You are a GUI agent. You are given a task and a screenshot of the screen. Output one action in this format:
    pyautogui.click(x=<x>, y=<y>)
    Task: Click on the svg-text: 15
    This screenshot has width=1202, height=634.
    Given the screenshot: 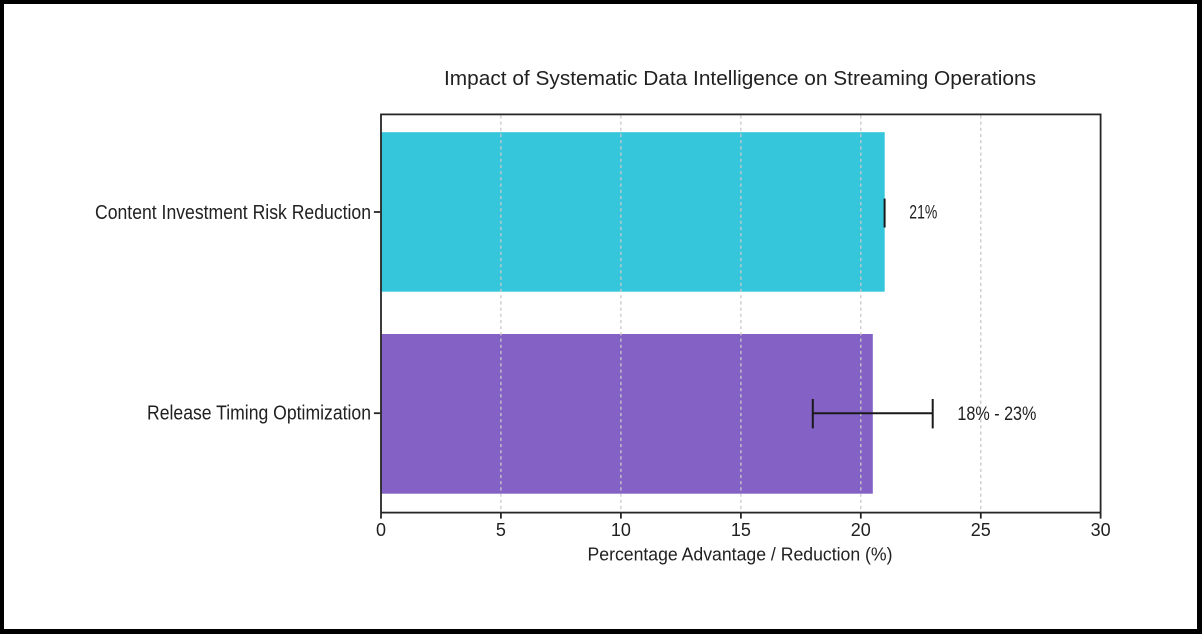 What is the action you would take?
    pyautogui.click(x=741, y=530)
    